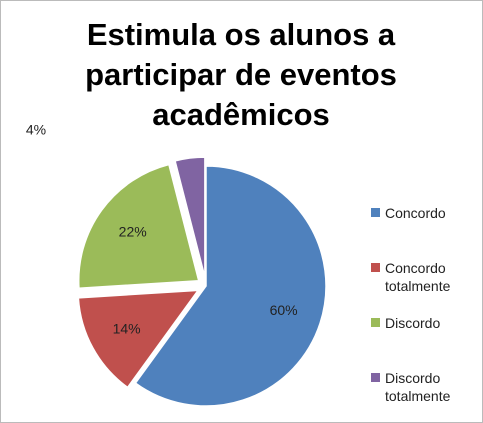 The height and width of the screenshot is (423, 483). I want to click on legend-item: Discordo, so click(426, 323).